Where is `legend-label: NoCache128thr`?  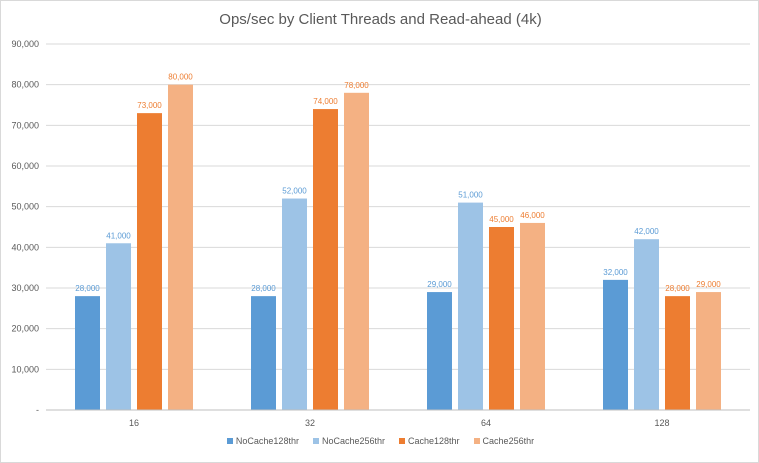 legend-label: NoCache128thr is located at coordinates (267, 441).